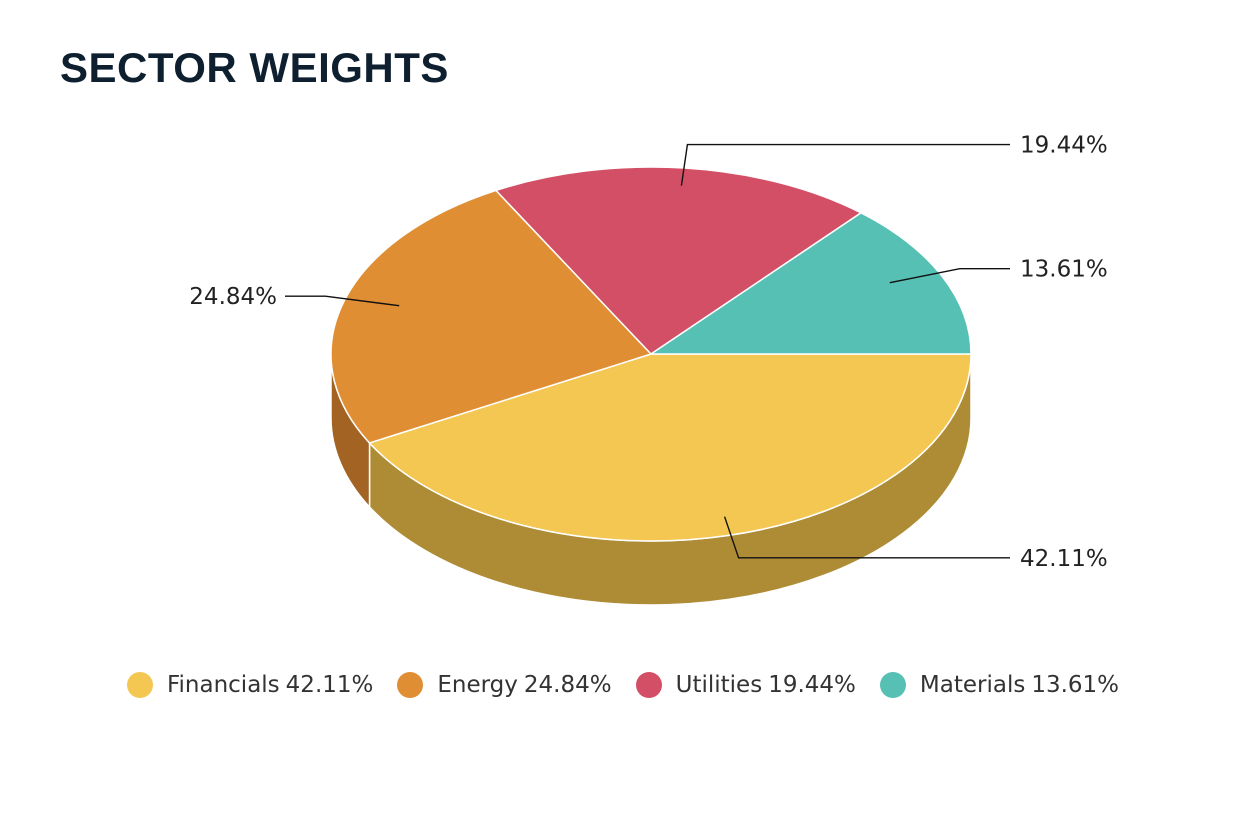 This screenshot has height=826, width=1246. I want to click on legend-swatch-financials, so click(139, 685).